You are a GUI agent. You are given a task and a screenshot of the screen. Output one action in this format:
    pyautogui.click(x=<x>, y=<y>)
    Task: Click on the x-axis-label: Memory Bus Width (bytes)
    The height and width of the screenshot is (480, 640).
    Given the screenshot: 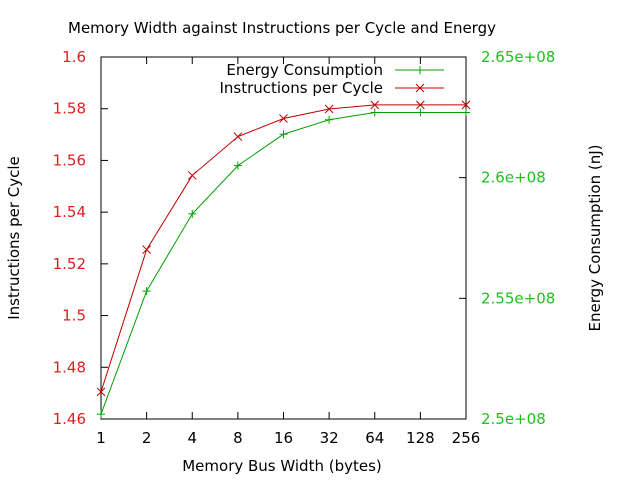 What is the action you would take?
    pyautogui.click(x=282, y=466)
    